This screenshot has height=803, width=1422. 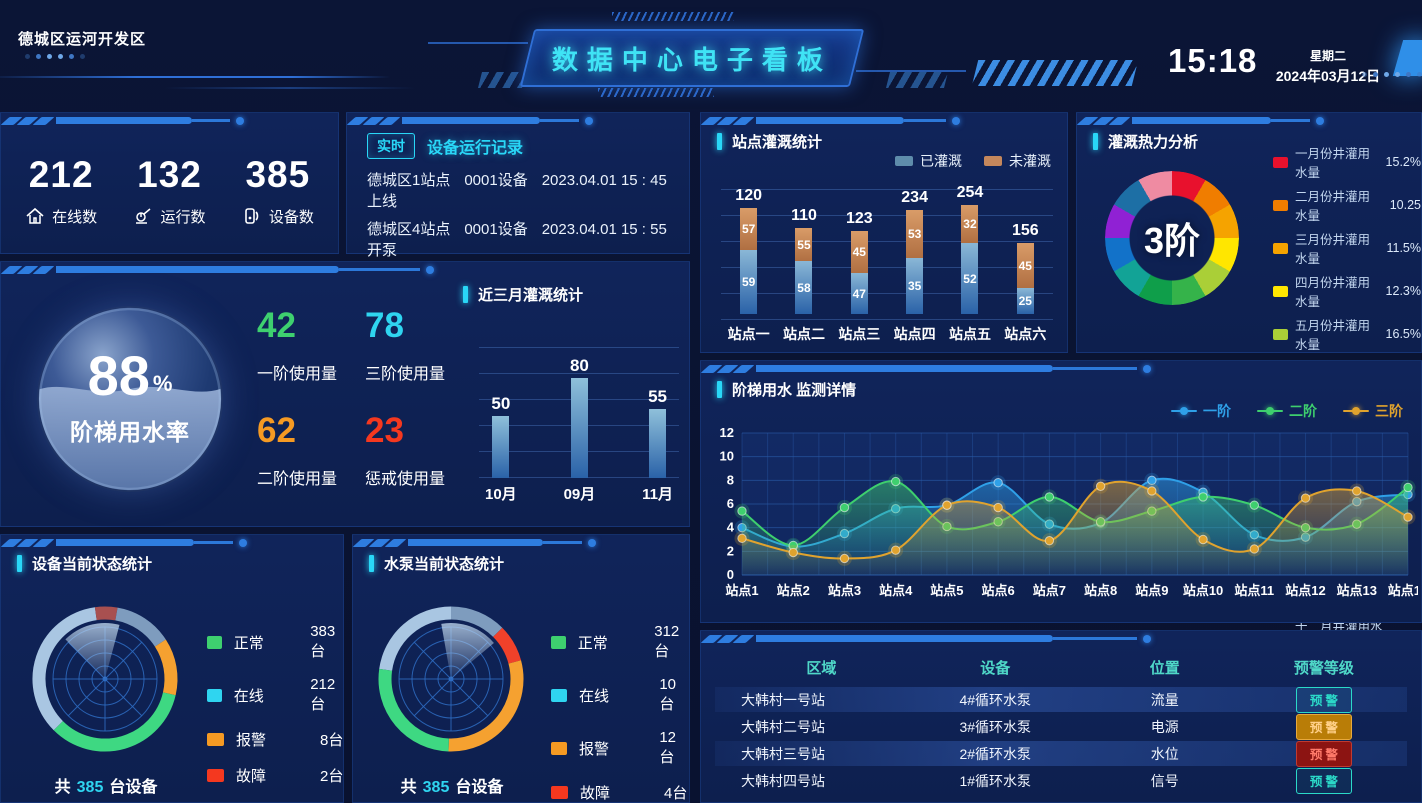 I want to click on bar-seg-done: 59, so click(x=749, y=282).